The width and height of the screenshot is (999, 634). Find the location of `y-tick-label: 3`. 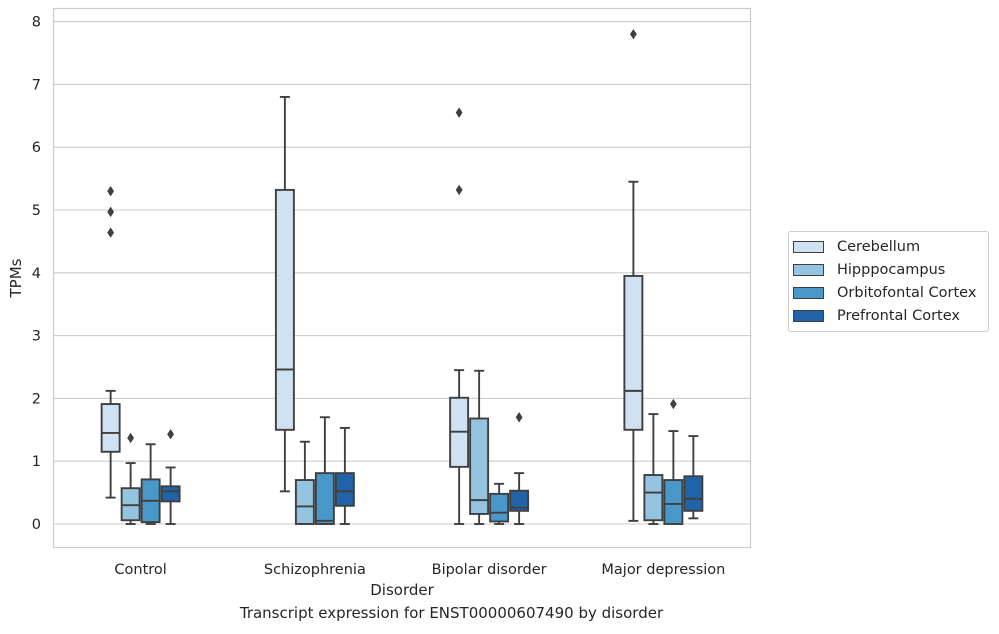

y-tick-label: 3 is located at coordinates (36, 337).